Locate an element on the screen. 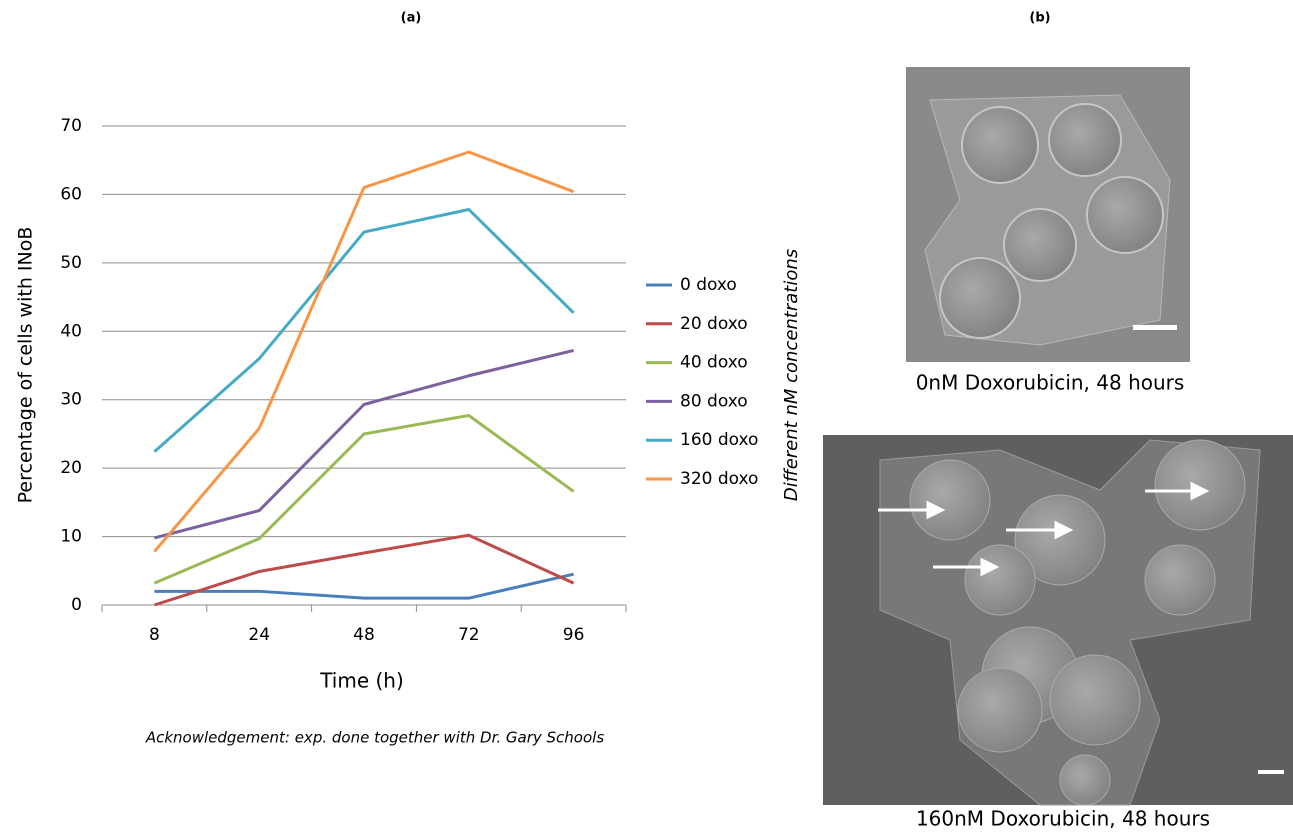  micrograph is located at coordinates (1048, 214).